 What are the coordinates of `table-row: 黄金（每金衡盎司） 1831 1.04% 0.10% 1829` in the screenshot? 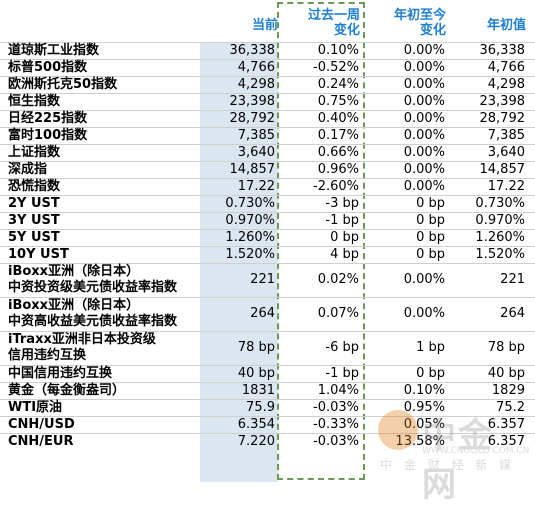 It's located at (267, 390).